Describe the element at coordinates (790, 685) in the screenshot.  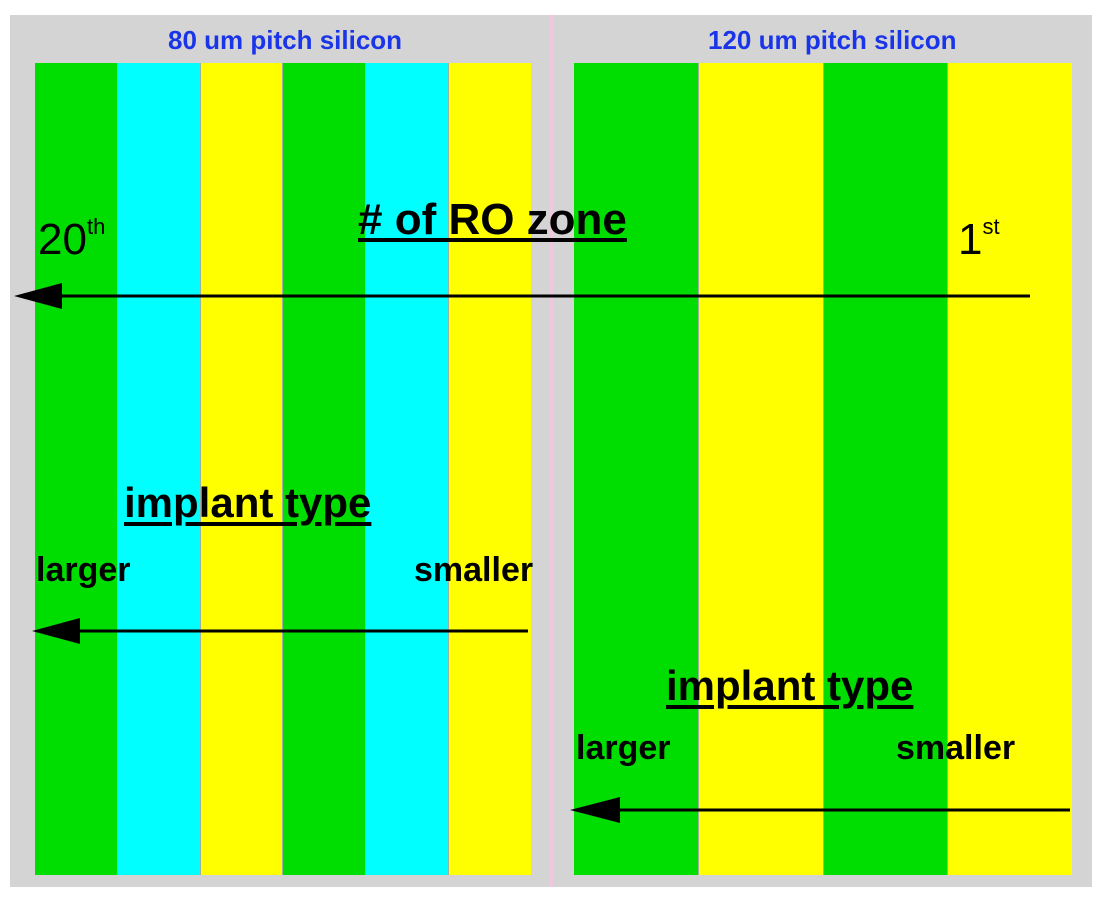
I see `right-implant-heading: implant type` at that location.